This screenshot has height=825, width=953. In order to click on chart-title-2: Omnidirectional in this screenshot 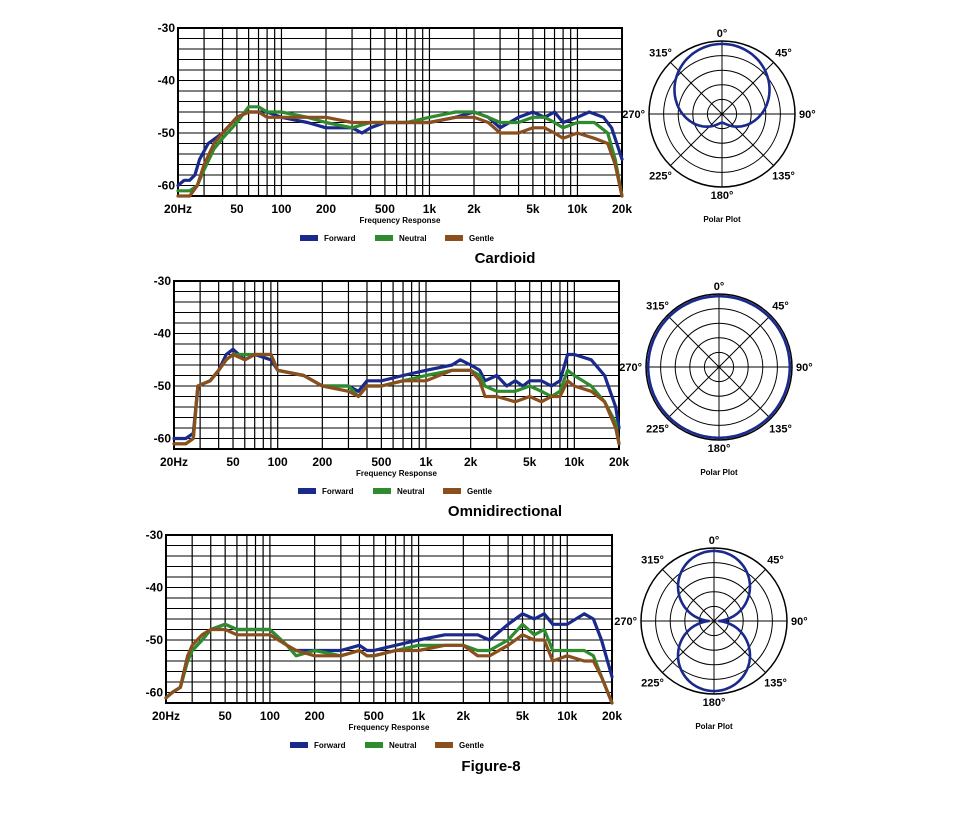, I will do `click(505, 511)`.